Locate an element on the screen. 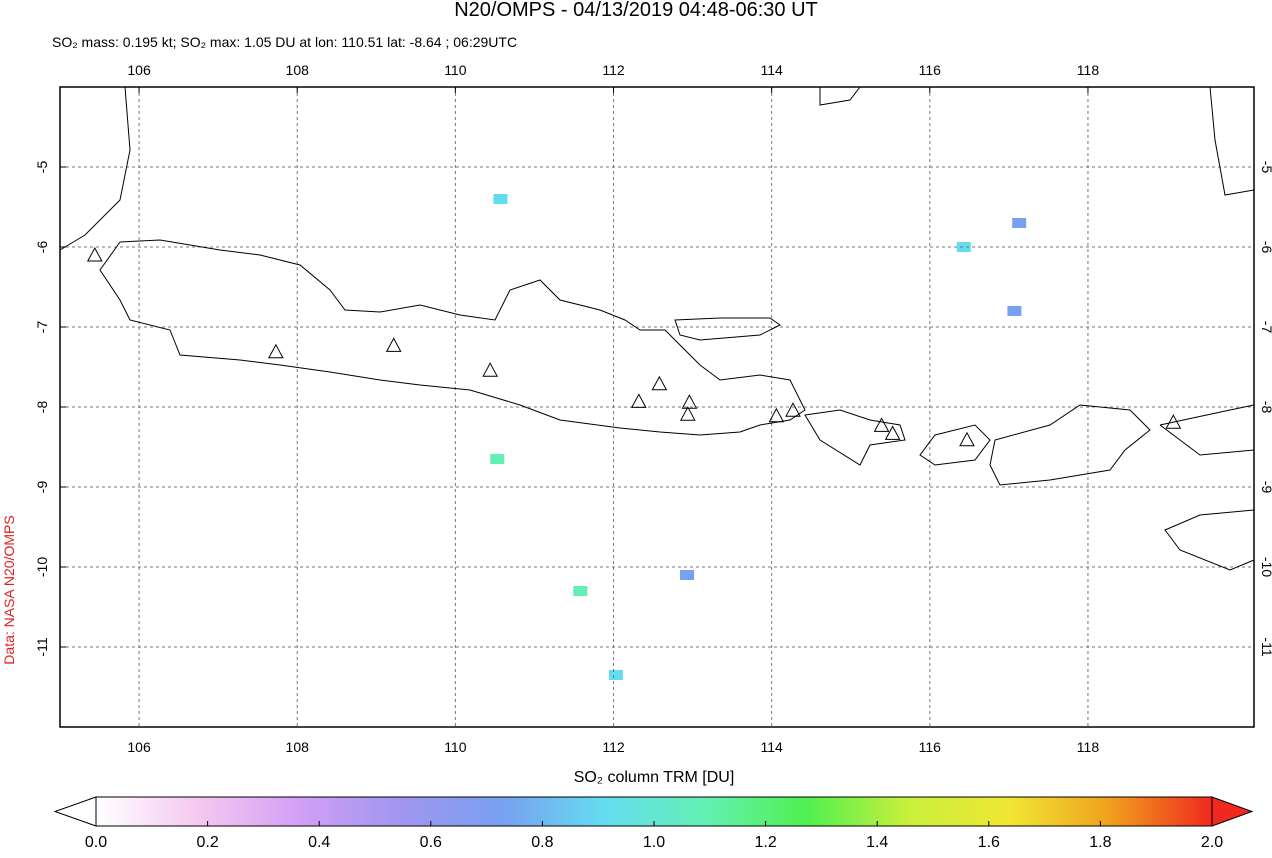 The height and width of the screenshot is (858, 1272). colorbar-tick-label: 0.4 is located at coordinates (319, 842).